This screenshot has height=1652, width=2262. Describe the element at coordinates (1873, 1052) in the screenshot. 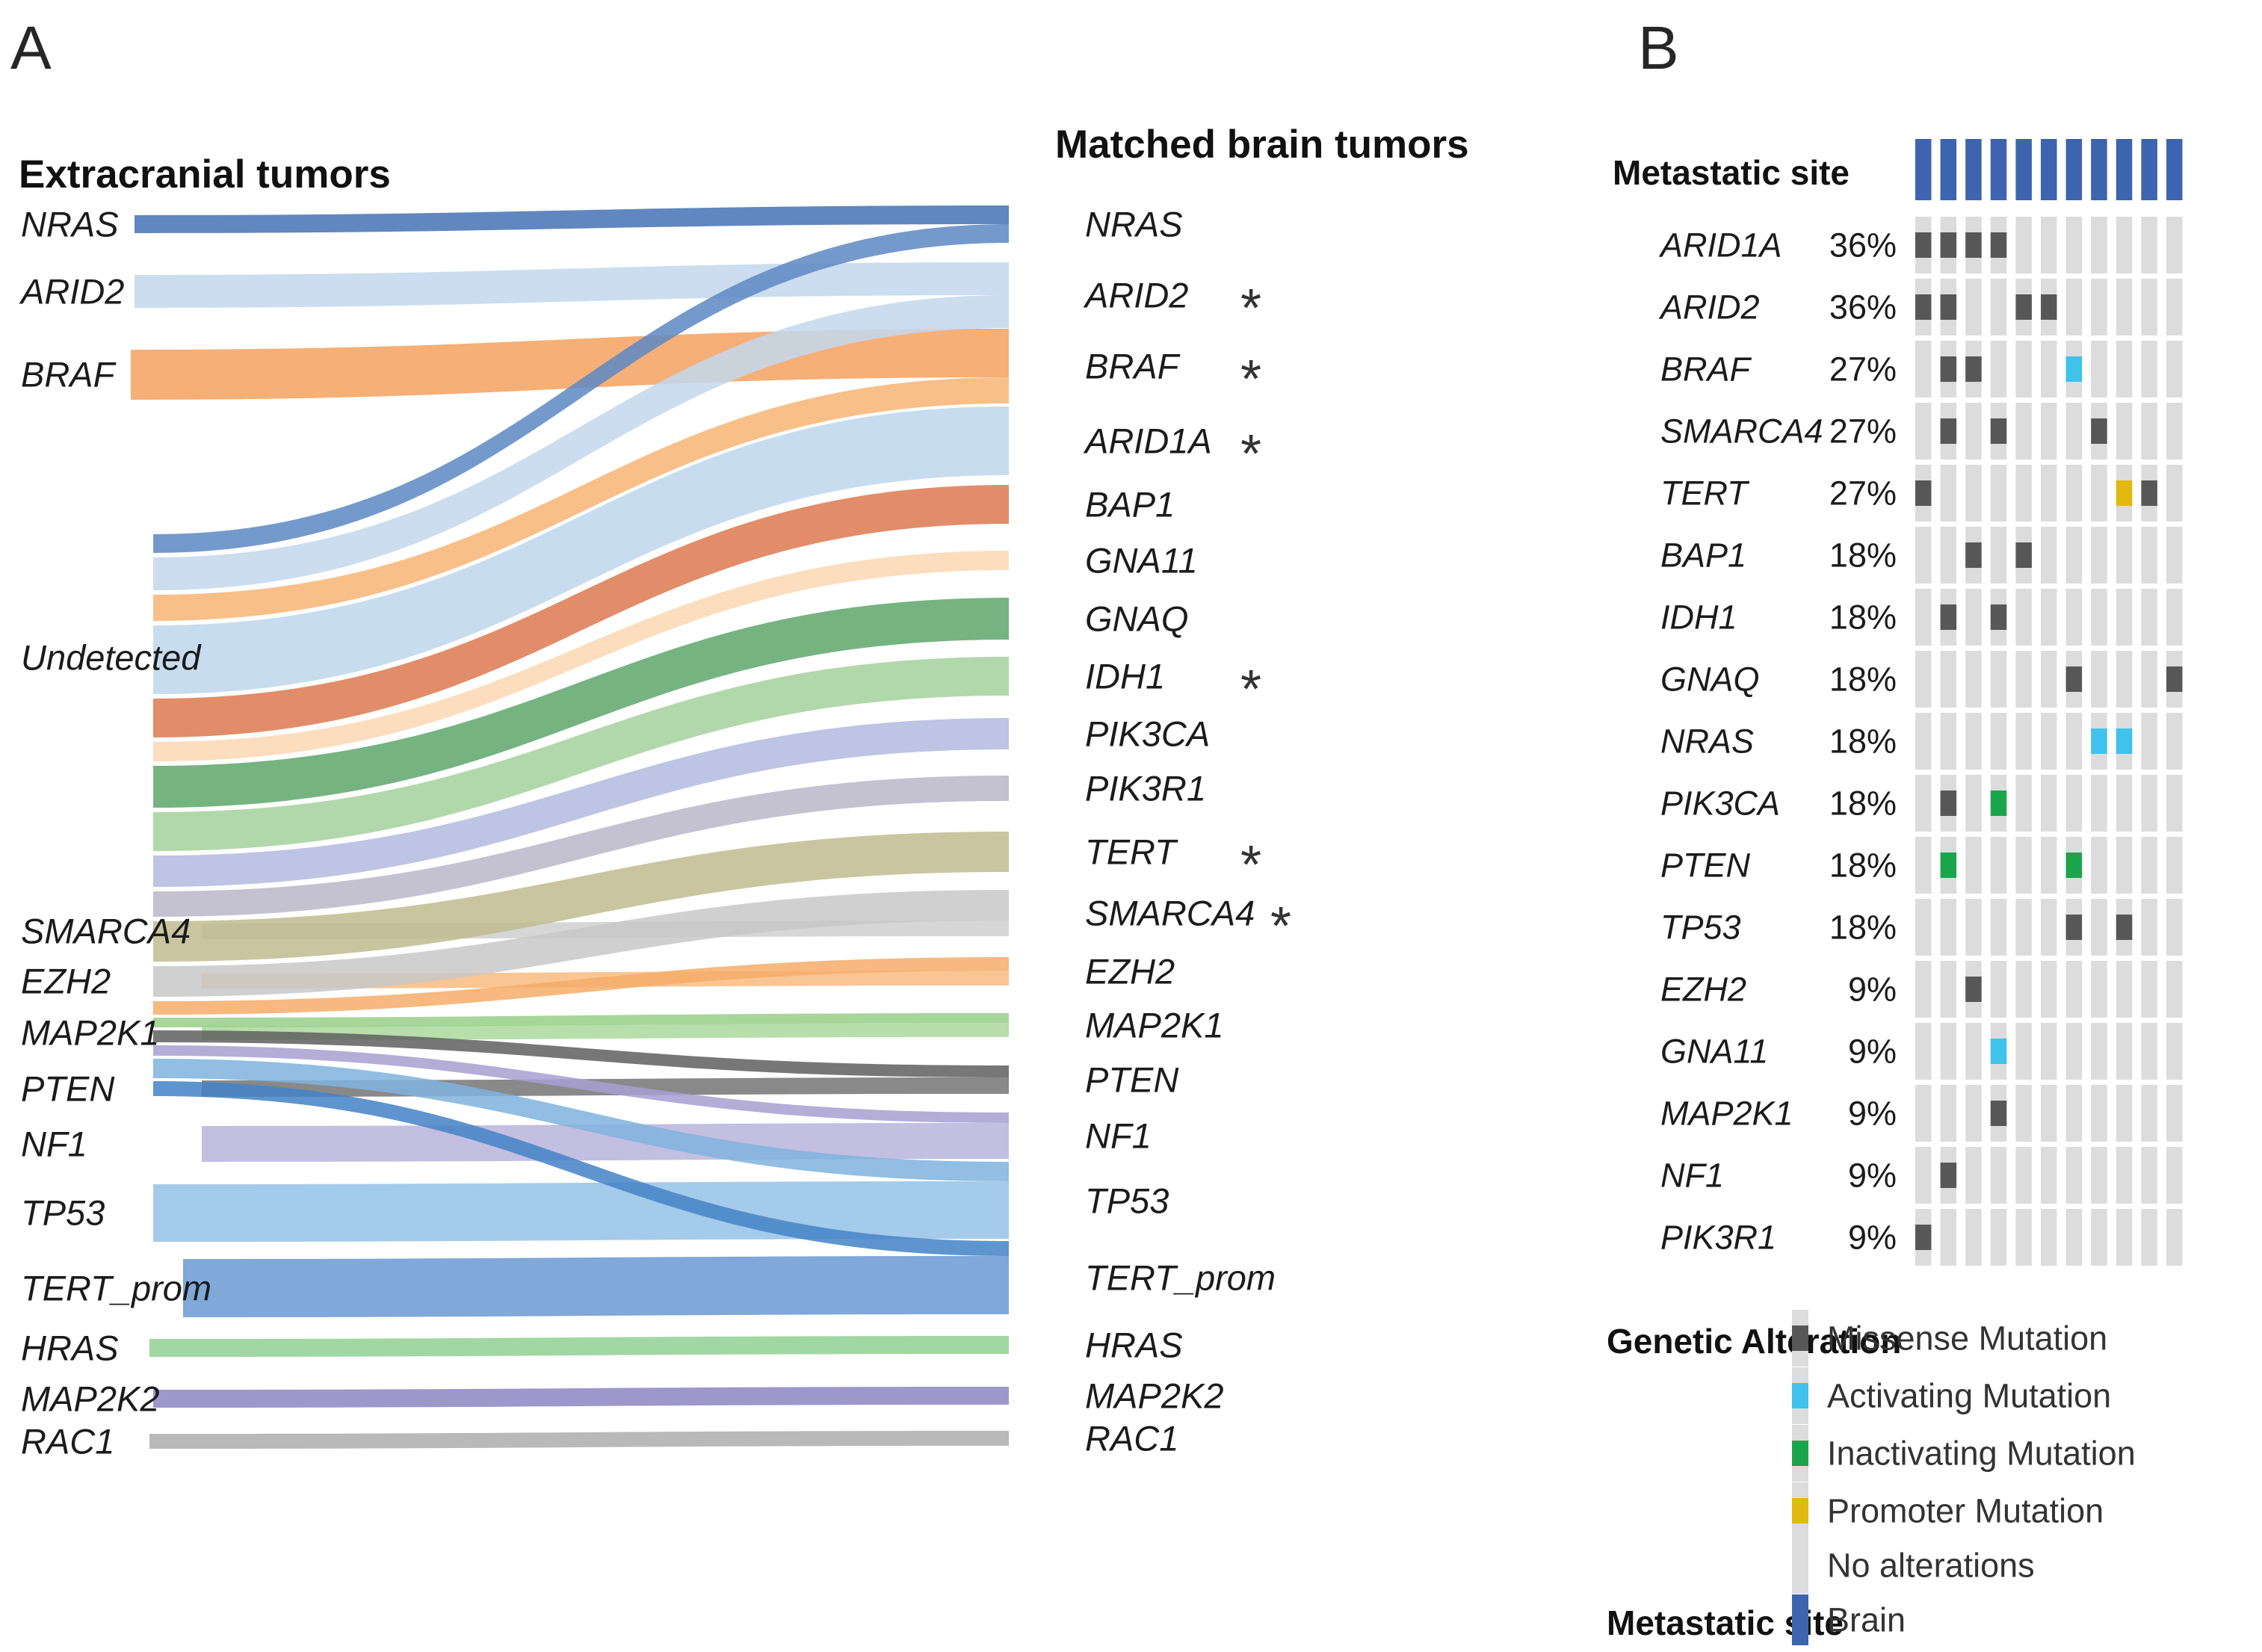

I see `gene-pct-gna11: 9%` at that location.